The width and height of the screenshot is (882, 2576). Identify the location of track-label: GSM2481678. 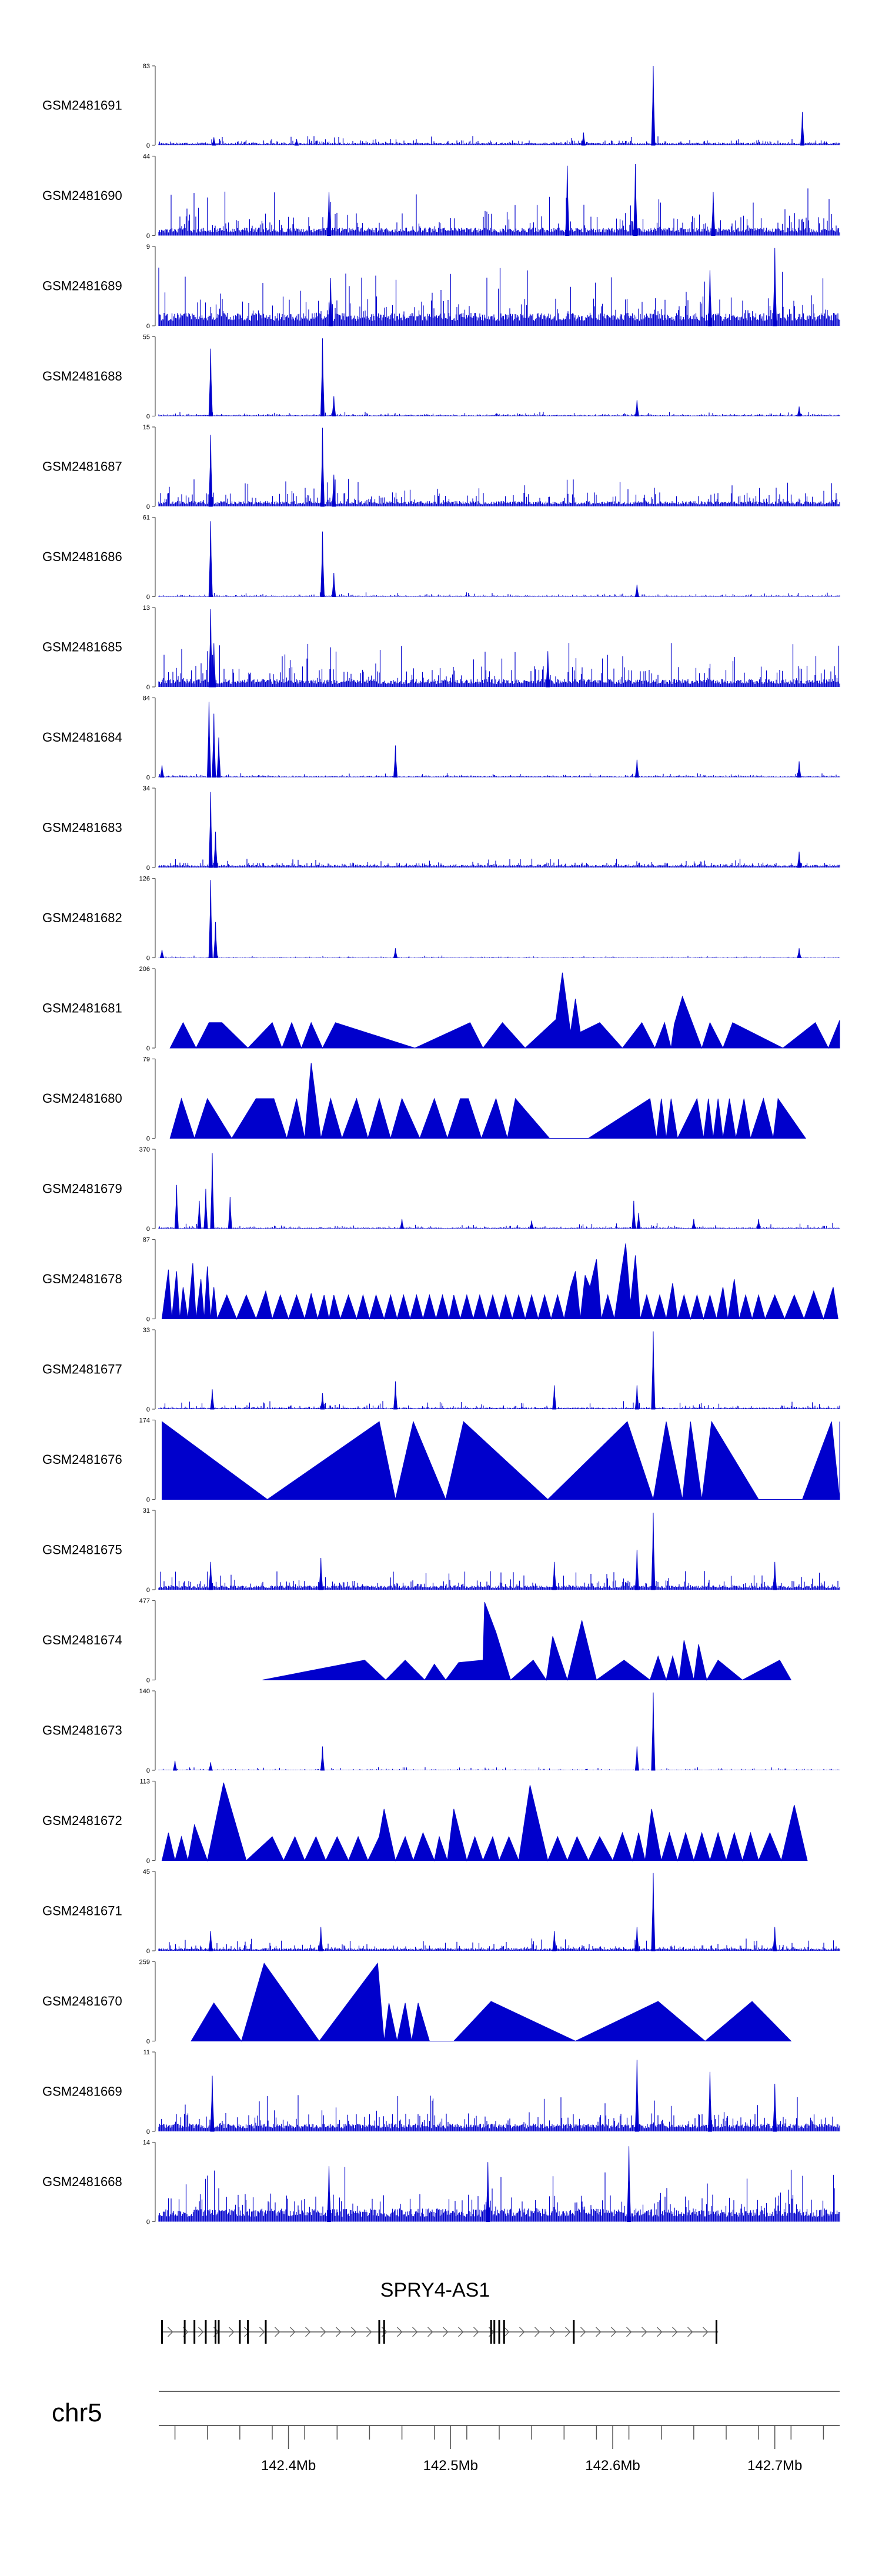
(82, 1279).